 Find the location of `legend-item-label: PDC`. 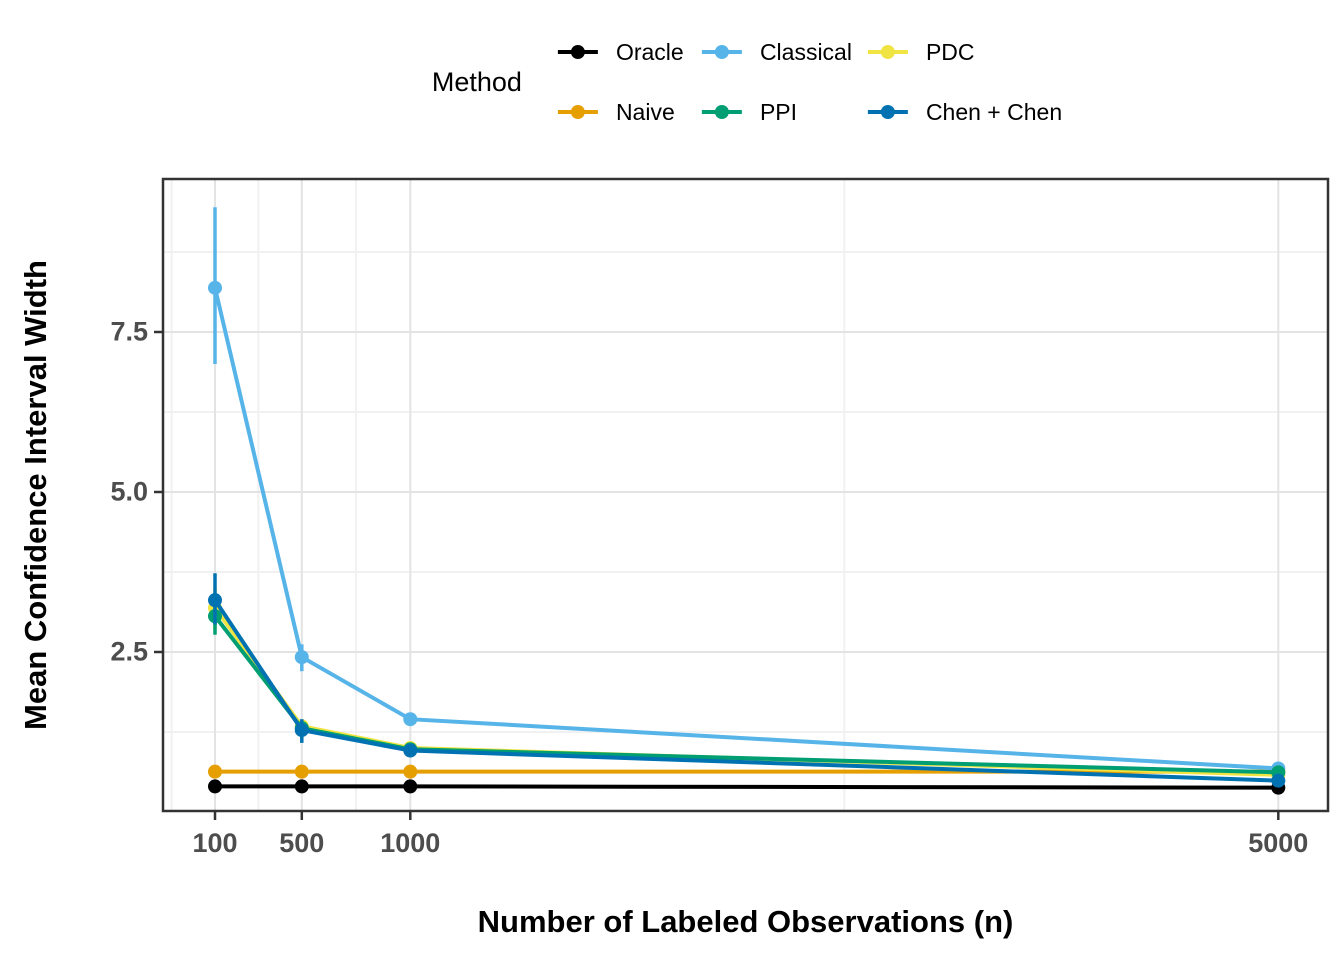

legend-item-label: PDC is located at coordinates (950, 51).